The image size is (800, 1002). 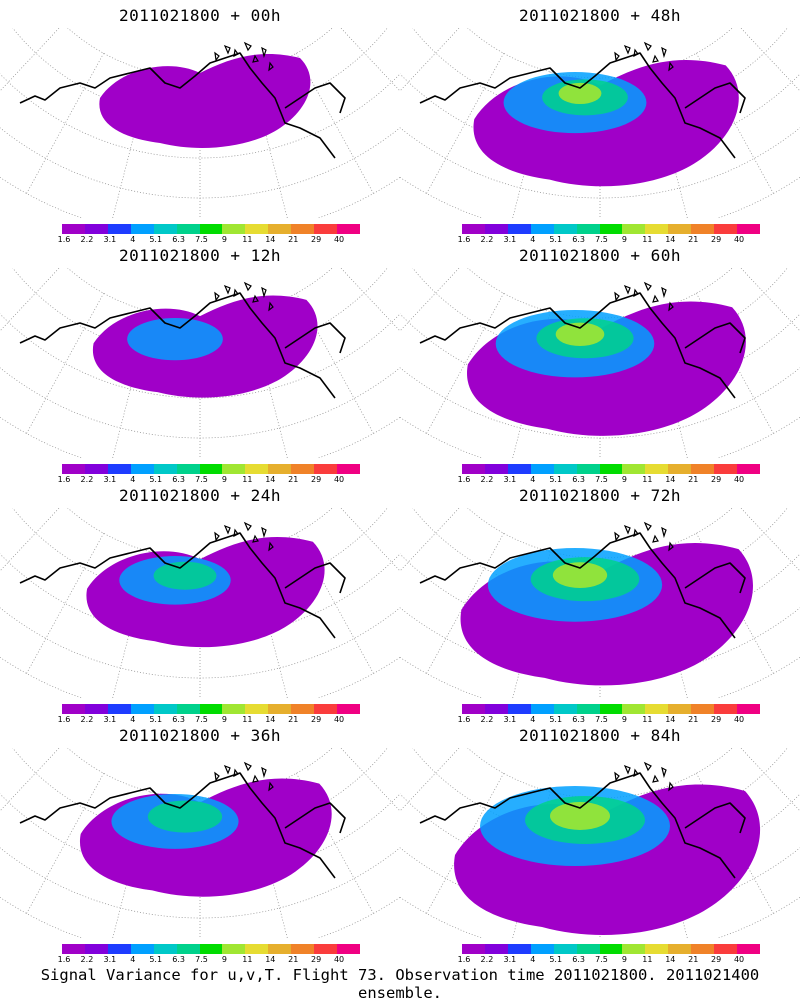 What do you see at coordinates (578, 239) in the screenshot?
I see `colorbar-tick-label: 6.3` at bounding box center [578, 239].